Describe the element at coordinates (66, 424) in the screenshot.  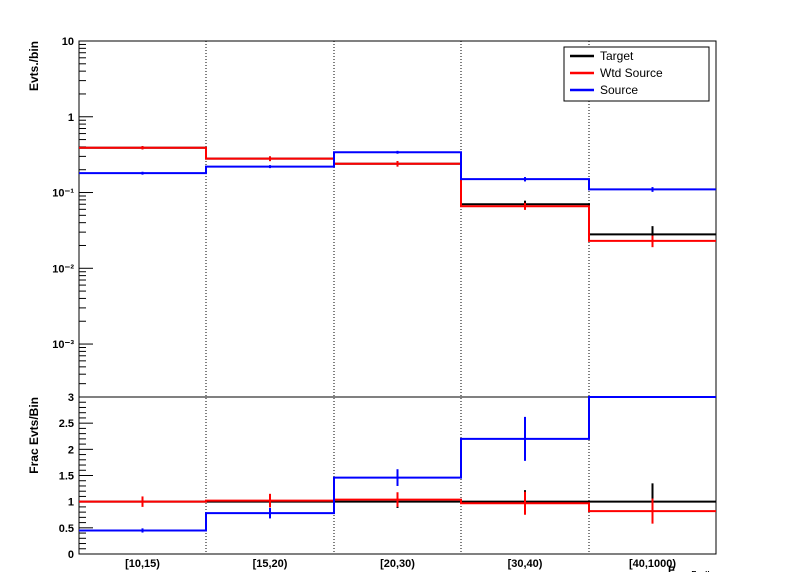
I see `lower-y-tick-label: 2.5` at that location.